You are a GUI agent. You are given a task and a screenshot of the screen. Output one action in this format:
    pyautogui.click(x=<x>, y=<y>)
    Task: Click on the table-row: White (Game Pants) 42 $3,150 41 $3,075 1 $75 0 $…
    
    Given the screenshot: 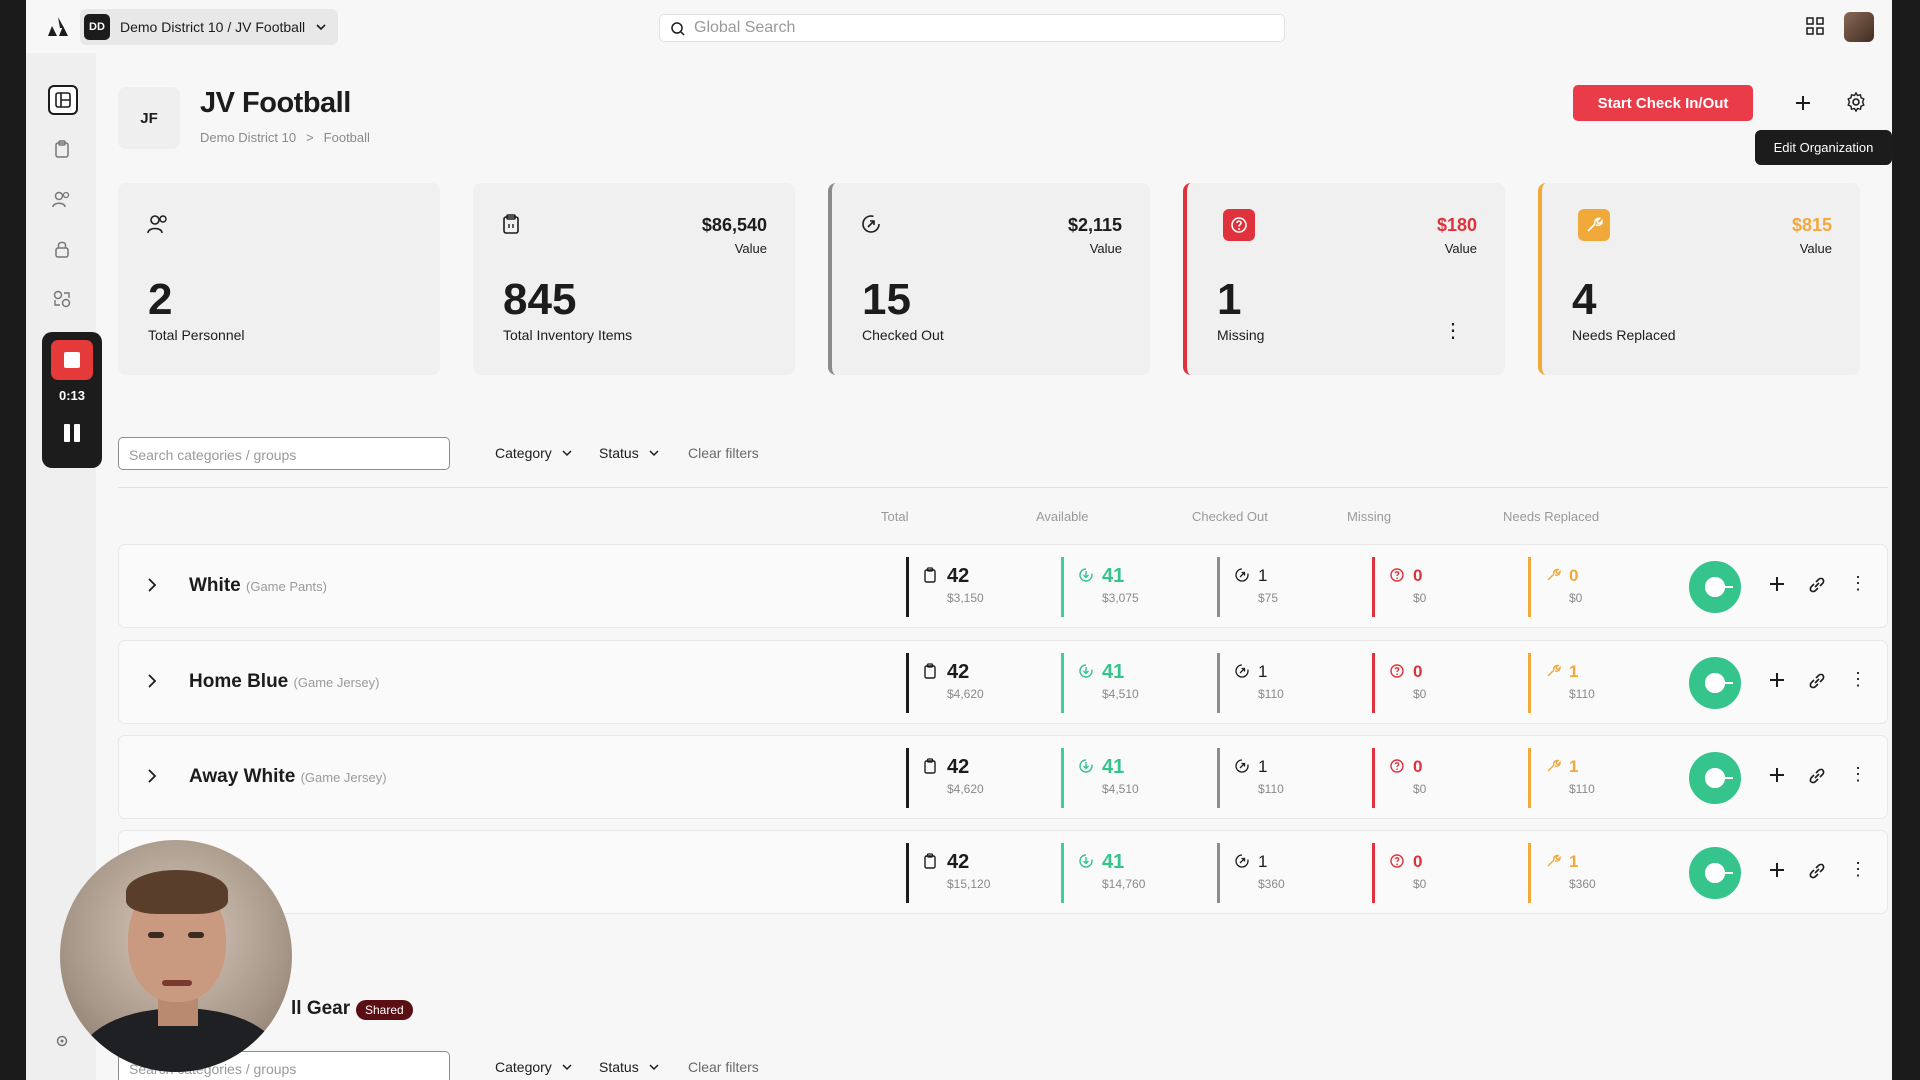 What is the action you would take?
    pyautogui.click(x=1003, y=586)
    